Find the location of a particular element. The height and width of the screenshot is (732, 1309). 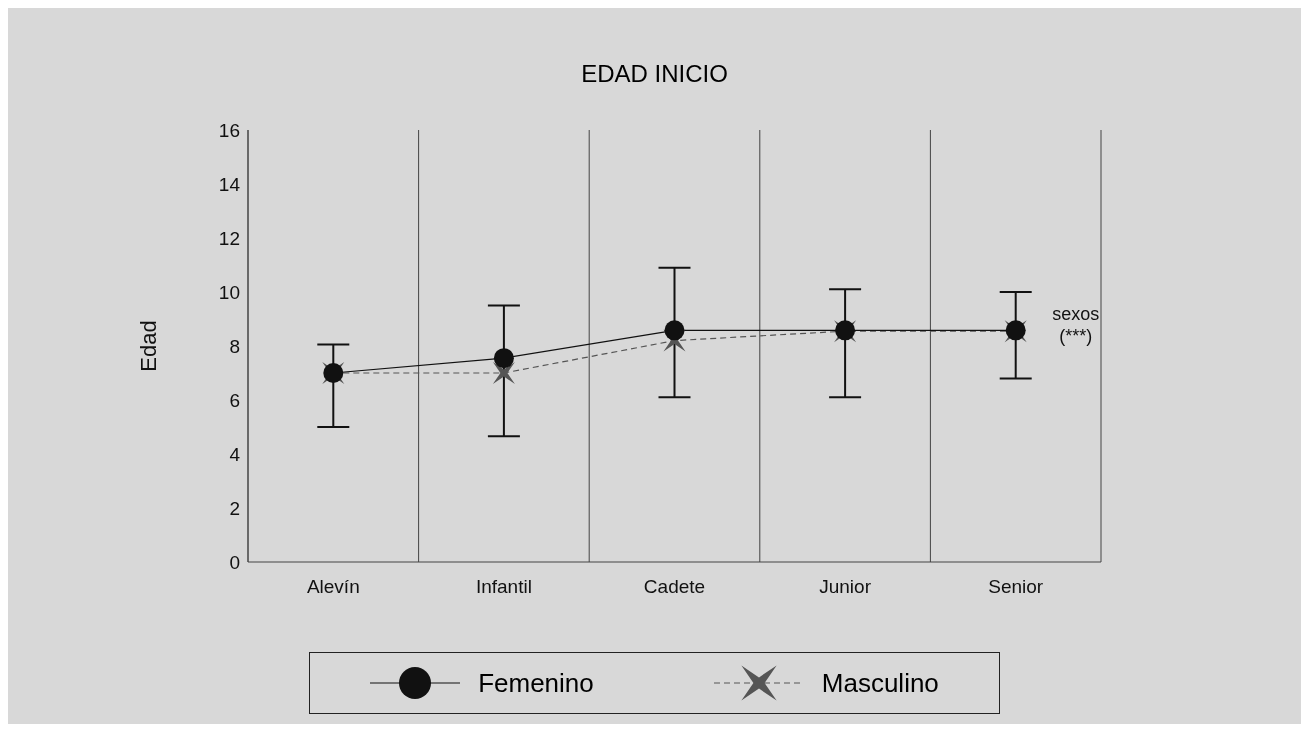

y-tick-label: 16 is located at coordinates (229, 130).